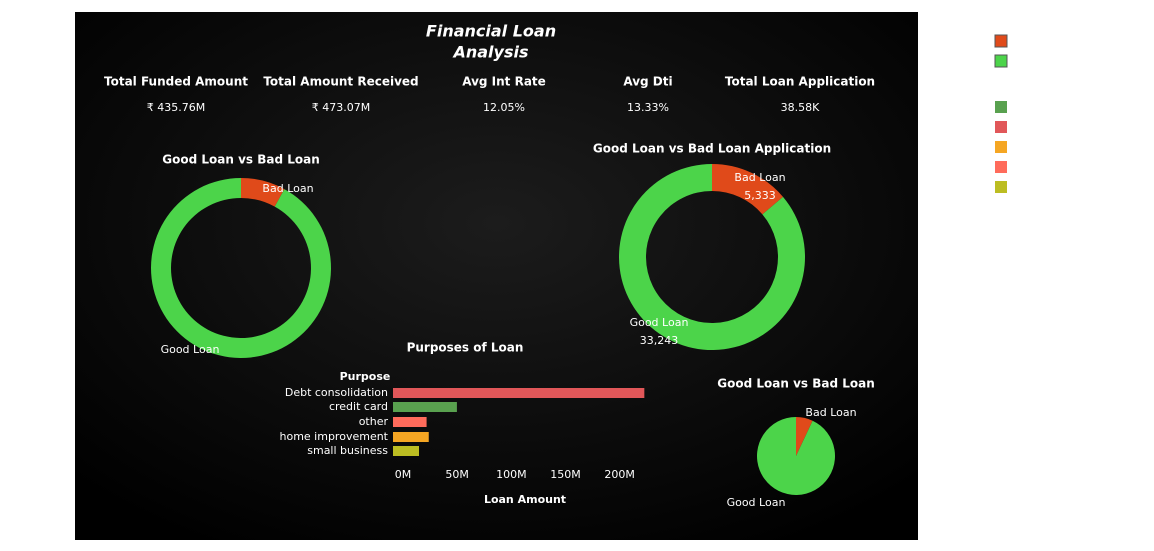 This screenshot has width=1154, height=551. I want to click on kpi-value: 13.33%, so click(648, 107).